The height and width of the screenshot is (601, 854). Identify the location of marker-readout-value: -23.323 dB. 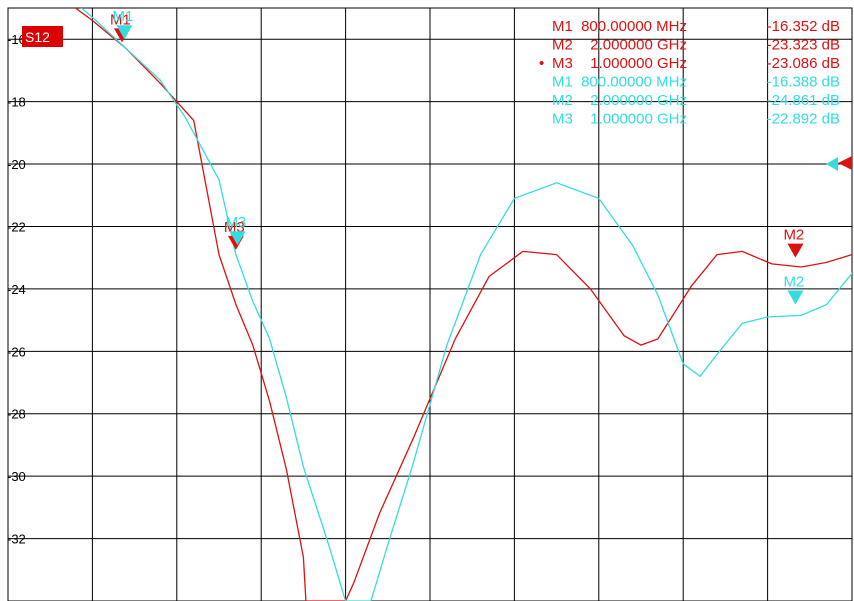
(803, 45).